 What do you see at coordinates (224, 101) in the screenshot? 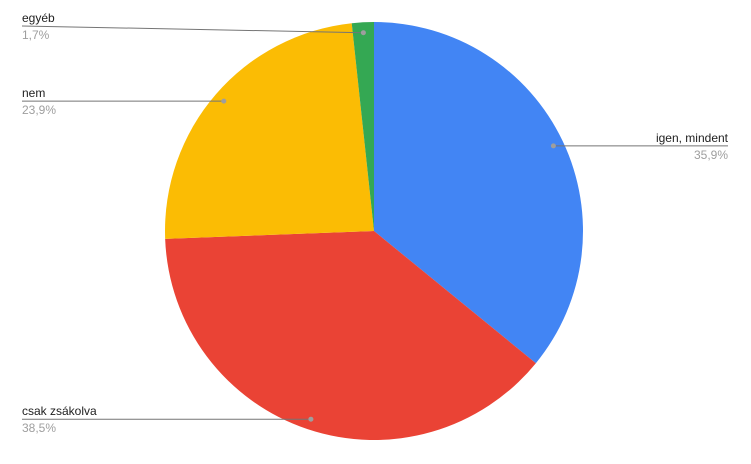
I see `leader-dot-nem` at bounding box center [224, 101].